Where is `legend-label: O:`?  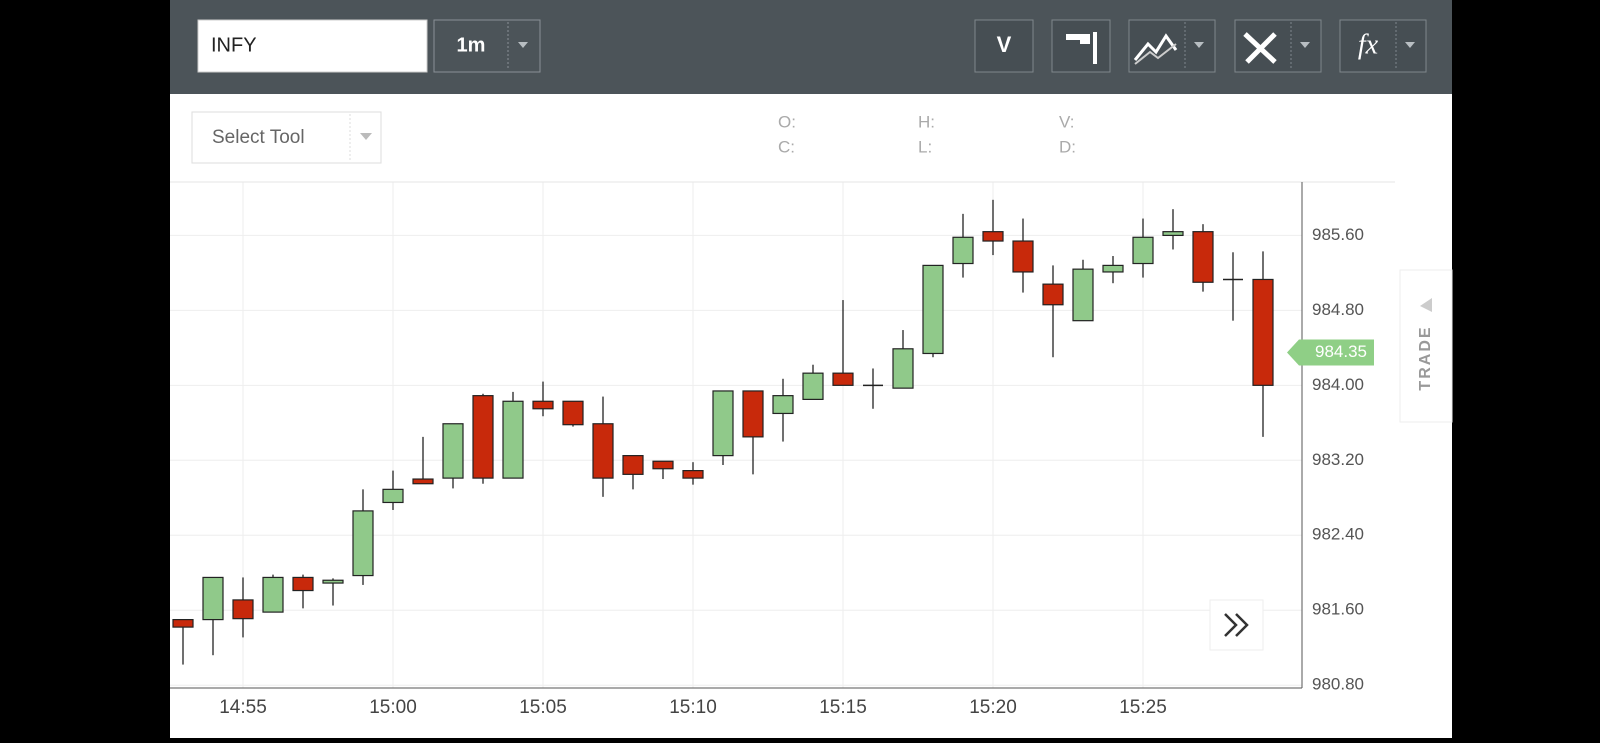
legend-label: O: is located at coordinates (787, 121).